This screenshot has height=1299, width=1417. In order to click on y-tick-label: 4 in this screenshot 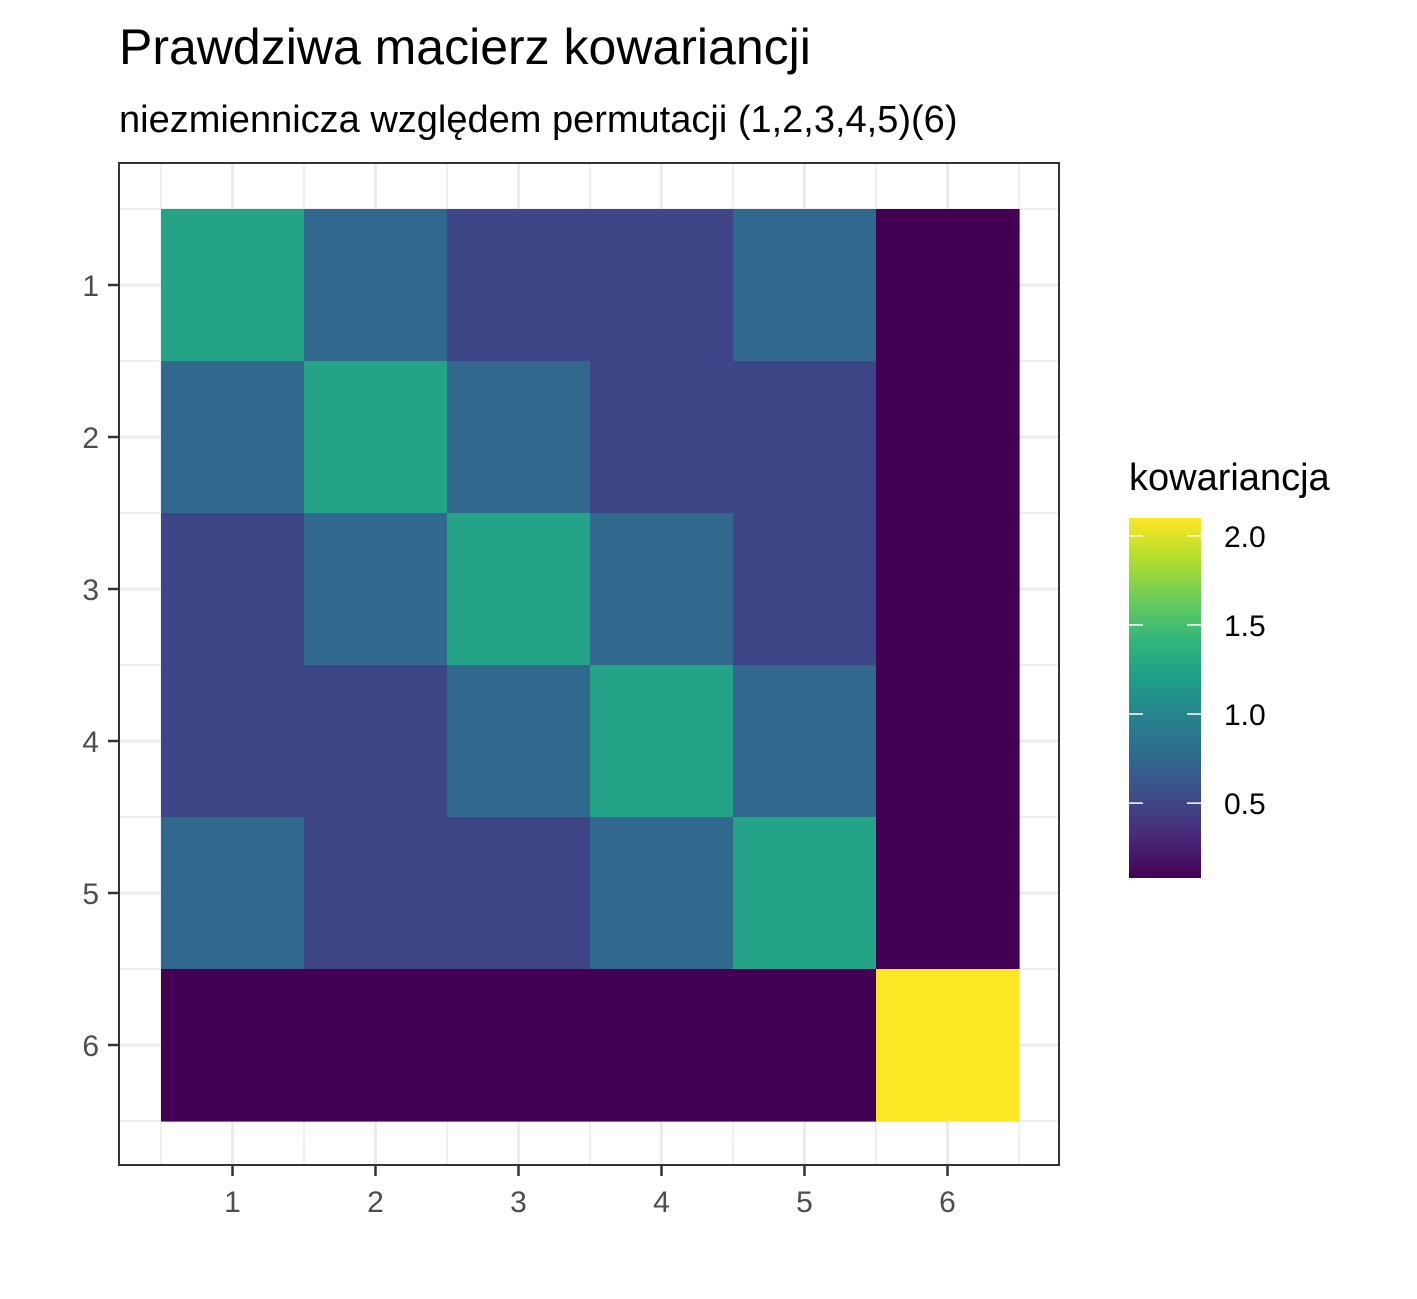, I will do `click(90, 742)`.